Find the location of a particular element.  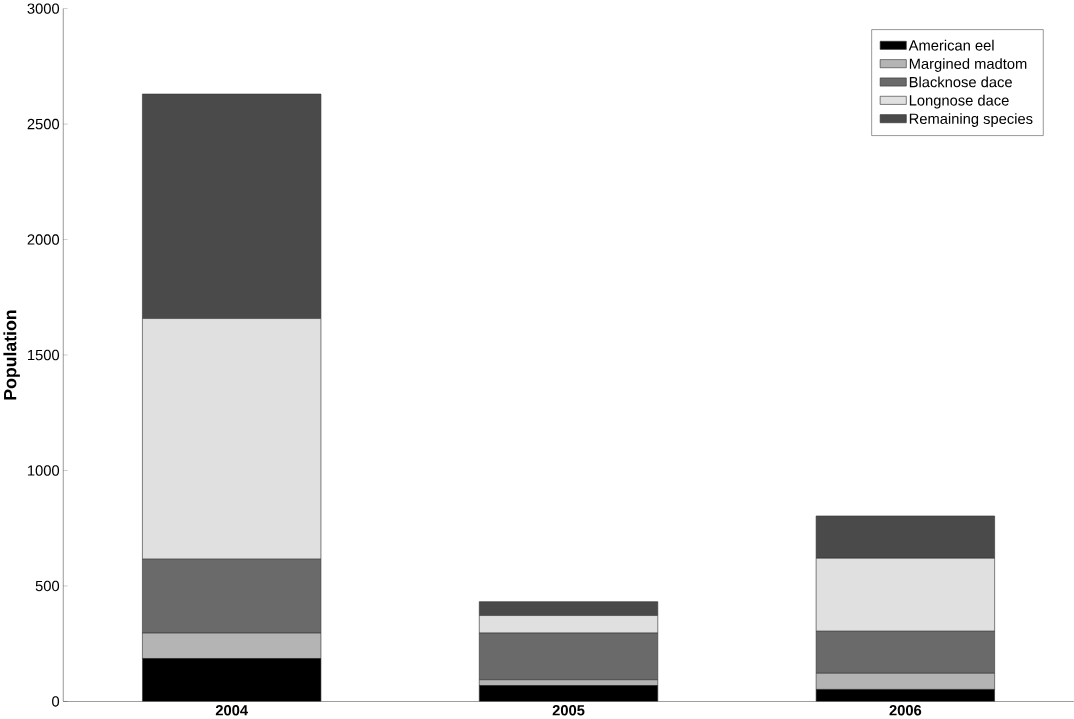

y-tick-label: 500 is located at coordinates (47, 586).